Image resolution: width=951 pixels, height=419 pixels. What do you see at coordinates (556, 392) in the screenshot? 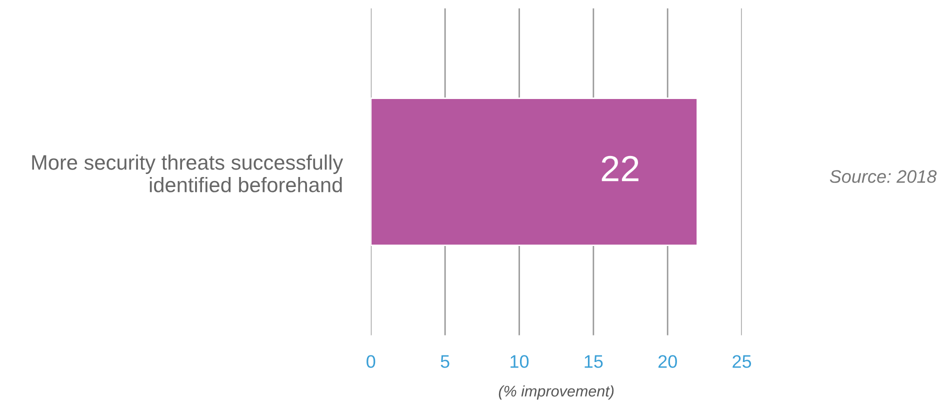
I see `x-axis-title: (% improvement)` at bounding box center [556, 392].